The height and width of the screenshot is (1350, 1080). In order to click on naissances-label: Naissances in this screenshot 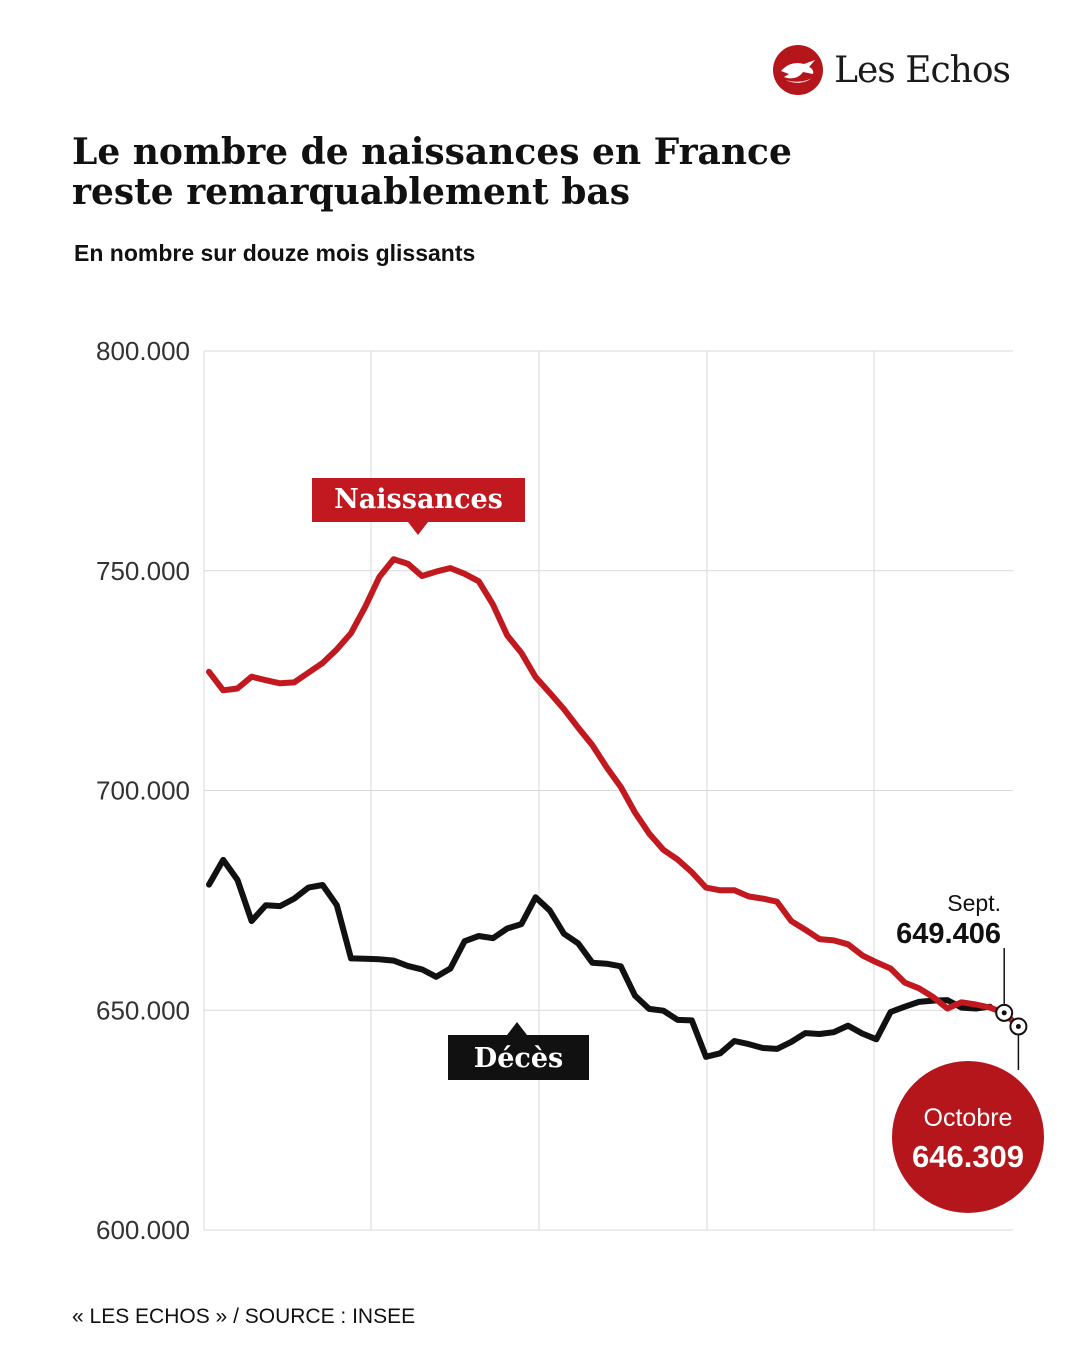, I will do `click(418, 506)`.